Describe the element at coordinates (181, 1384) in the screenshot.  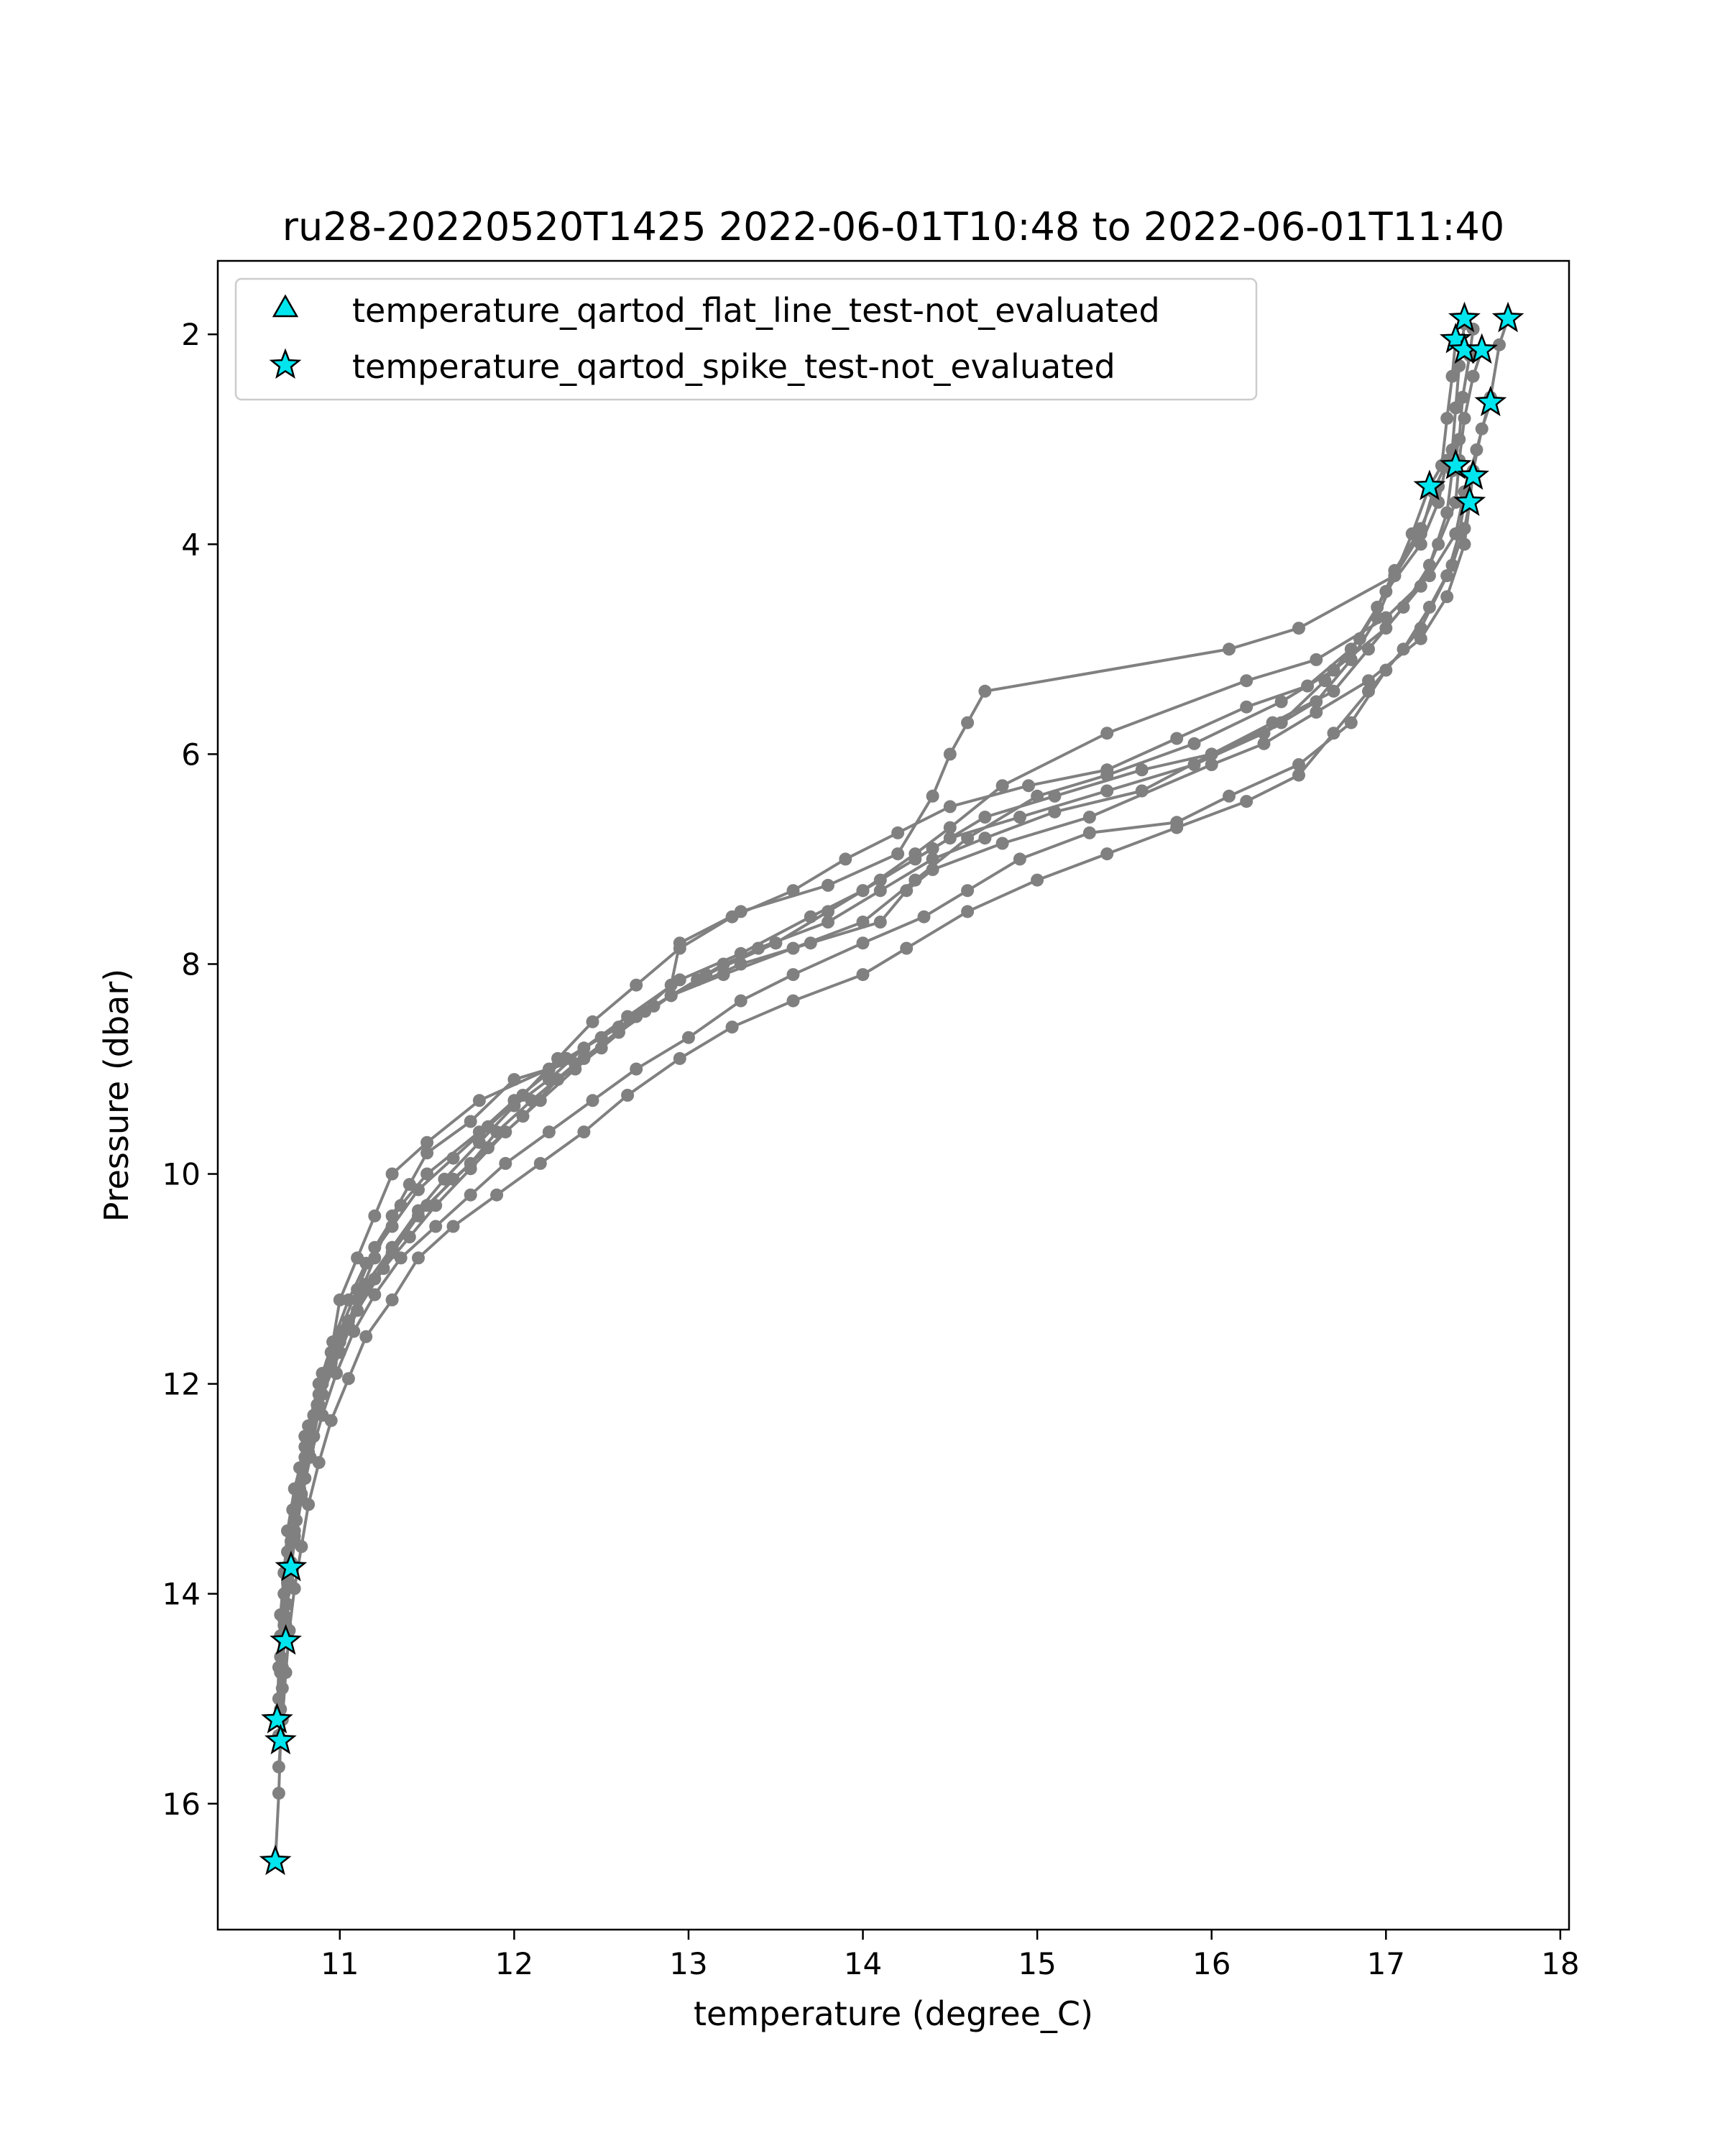
I see `y-tick-label: 12` at that location.